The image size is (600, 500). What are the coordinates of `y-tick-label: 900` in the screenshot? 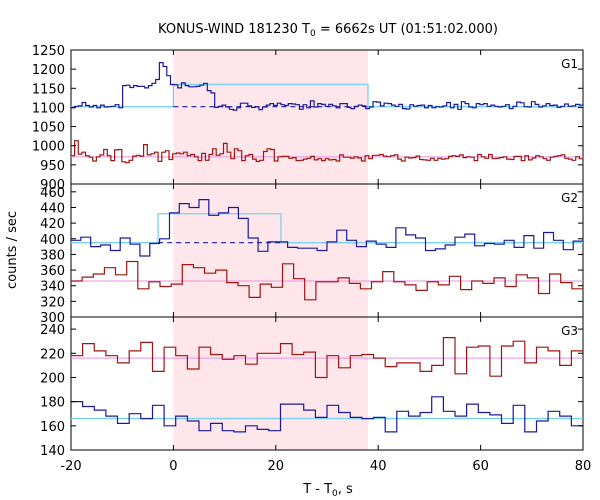 It's located at (52, 185).